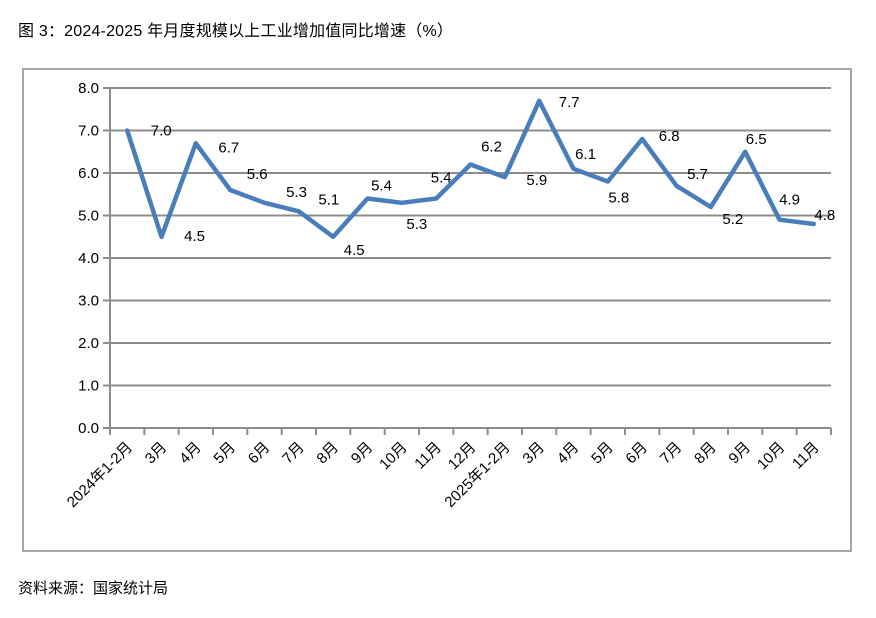 The width and height of the screenshot is (876, 618). What do you see at coordinates (88, 343) in the screenshot?
I see `y-tick-label: 2.0` at bounding box center [88, 343].